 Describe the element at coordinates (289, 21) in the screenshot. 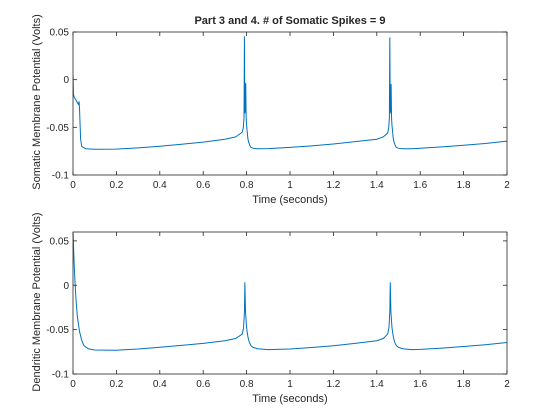

I see `chart-title: Part 3 and 4. # of Somatic Spikes = 9` at that location.